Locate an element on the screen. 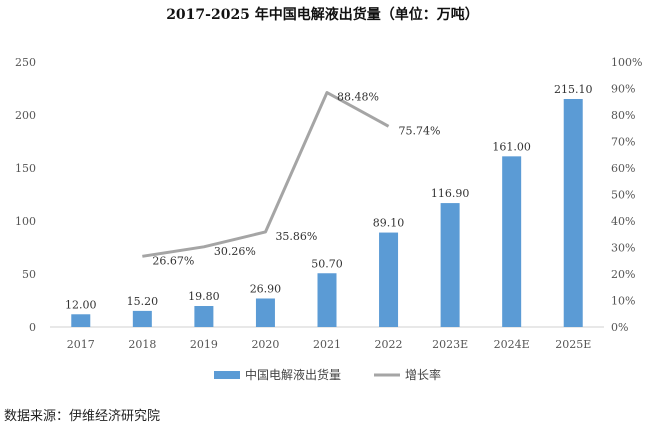 This screenshot has width=645, height=437. growth-line is located at coordinates (266, 174).